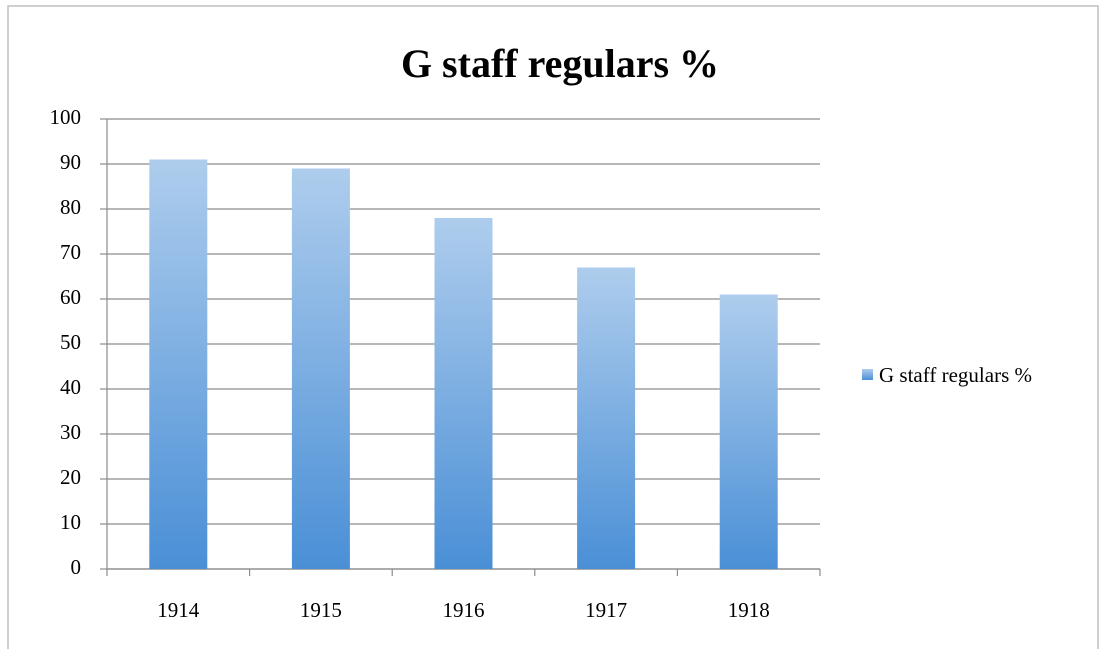  Describe the element at coordinates (70, 387) in the screenshot. I see `y-tick-label: 40` at that location.